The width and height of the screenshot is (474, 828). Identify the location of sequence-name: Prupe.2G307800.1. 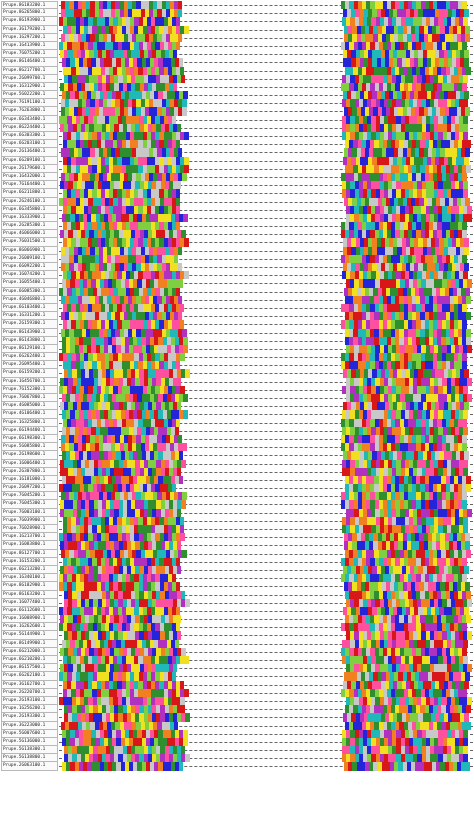
(29, 471).